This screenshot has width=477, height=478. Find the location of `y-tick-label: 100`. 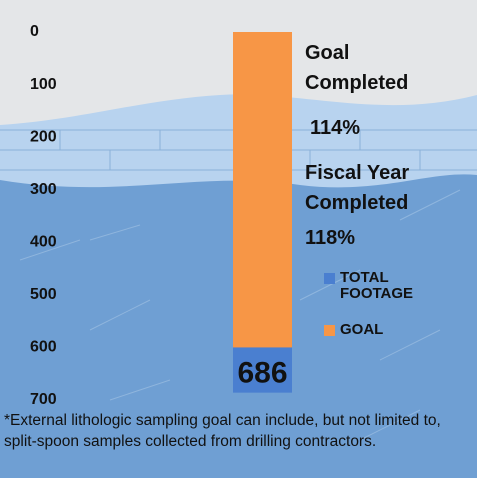

y-tick-label: 100 is located at coordinates (43, 84).